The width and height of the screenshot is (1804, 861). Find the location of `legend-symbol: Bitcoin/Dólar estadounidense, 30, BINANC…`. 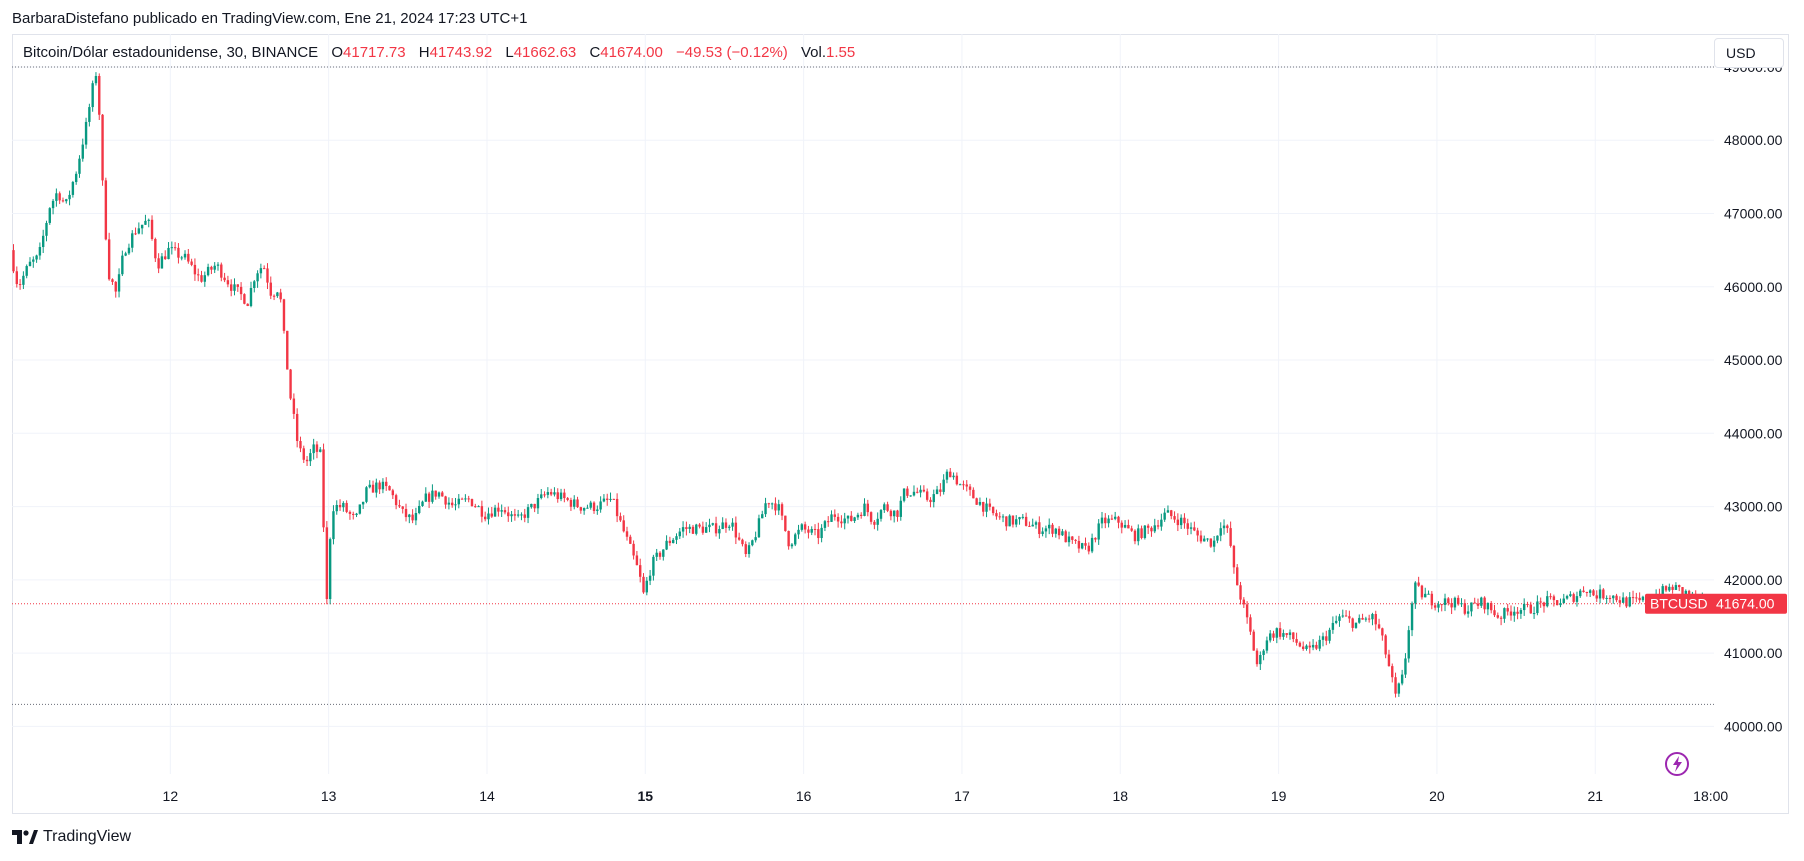

legend-symbol: Bitcoin/Dólar estadounidense, 30, BINANC… is located at coordinates (171, 52).